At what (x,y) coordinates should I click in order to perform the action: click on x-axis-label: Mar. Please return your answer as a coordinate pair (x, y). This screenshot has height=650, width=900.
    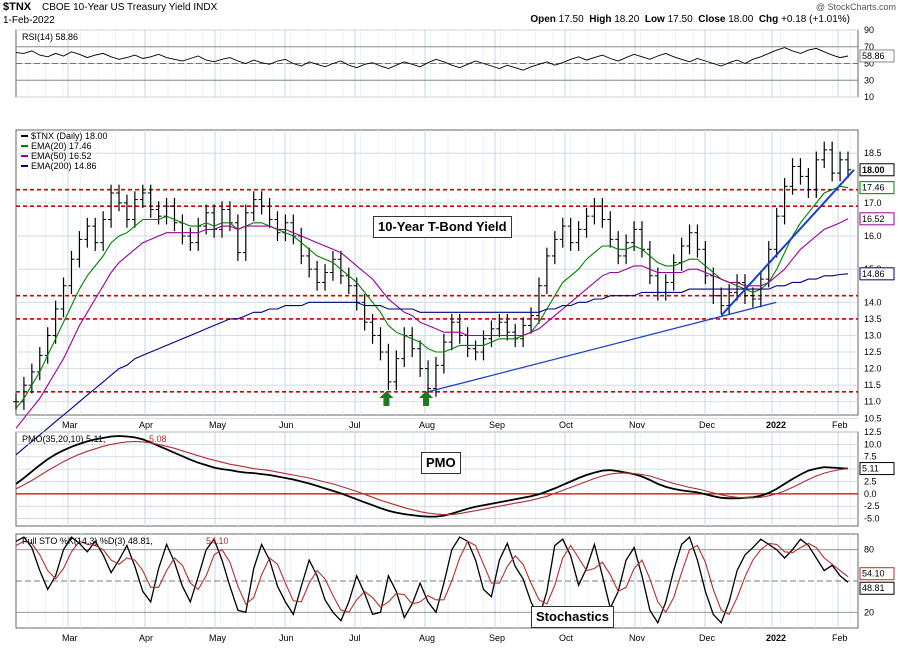
    Looking at the image, I should click on (70, 425).